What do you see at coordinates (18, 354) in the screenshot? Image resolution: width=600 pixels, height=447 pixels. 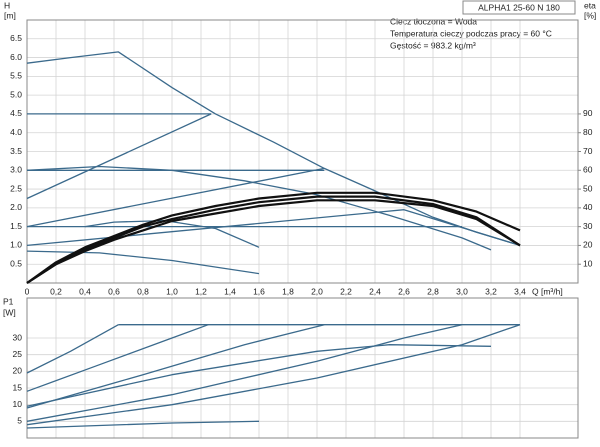 I see `y-tick-label: 25` at bounding box center [18, 354].